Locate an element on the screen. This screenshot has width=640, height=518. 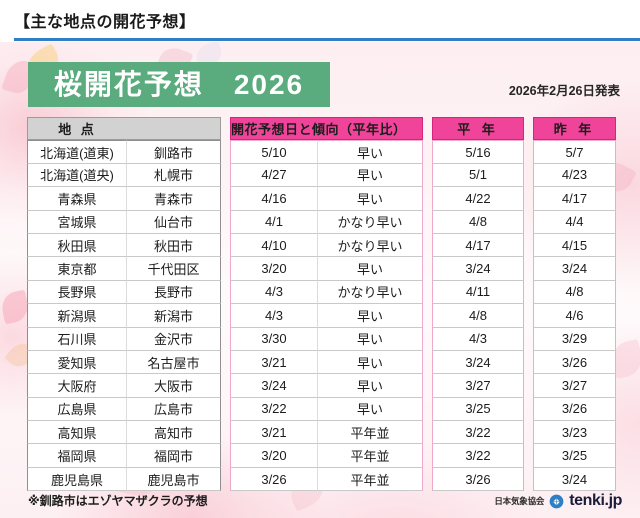
cell-normal-year: 4/22 is located at coordinates (478, 199).